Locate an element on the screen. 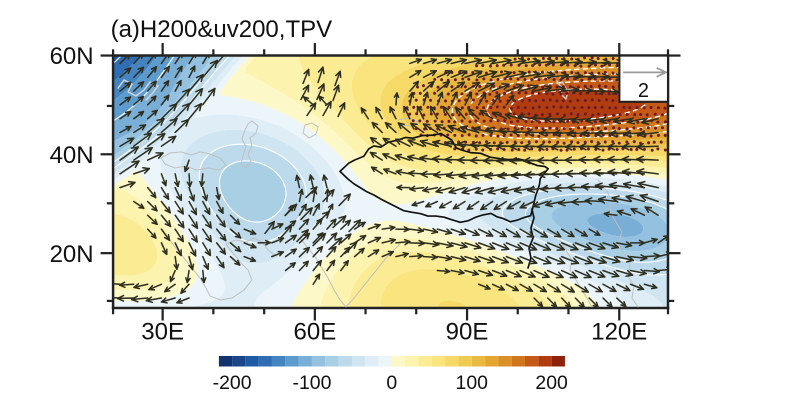 This screenshot has height=403, width=799. svg-text: 200 is located at coordinates (551, 383).